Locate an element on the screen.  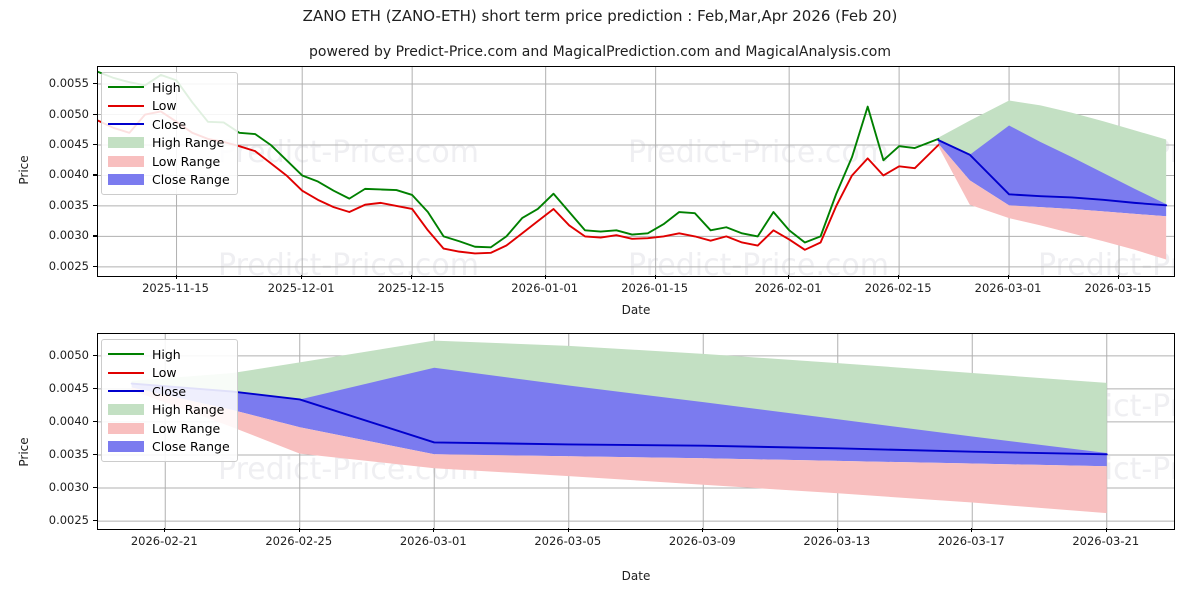
x-axis-tick-label: 2026-03-15 is located at coordinates (1118, 288).